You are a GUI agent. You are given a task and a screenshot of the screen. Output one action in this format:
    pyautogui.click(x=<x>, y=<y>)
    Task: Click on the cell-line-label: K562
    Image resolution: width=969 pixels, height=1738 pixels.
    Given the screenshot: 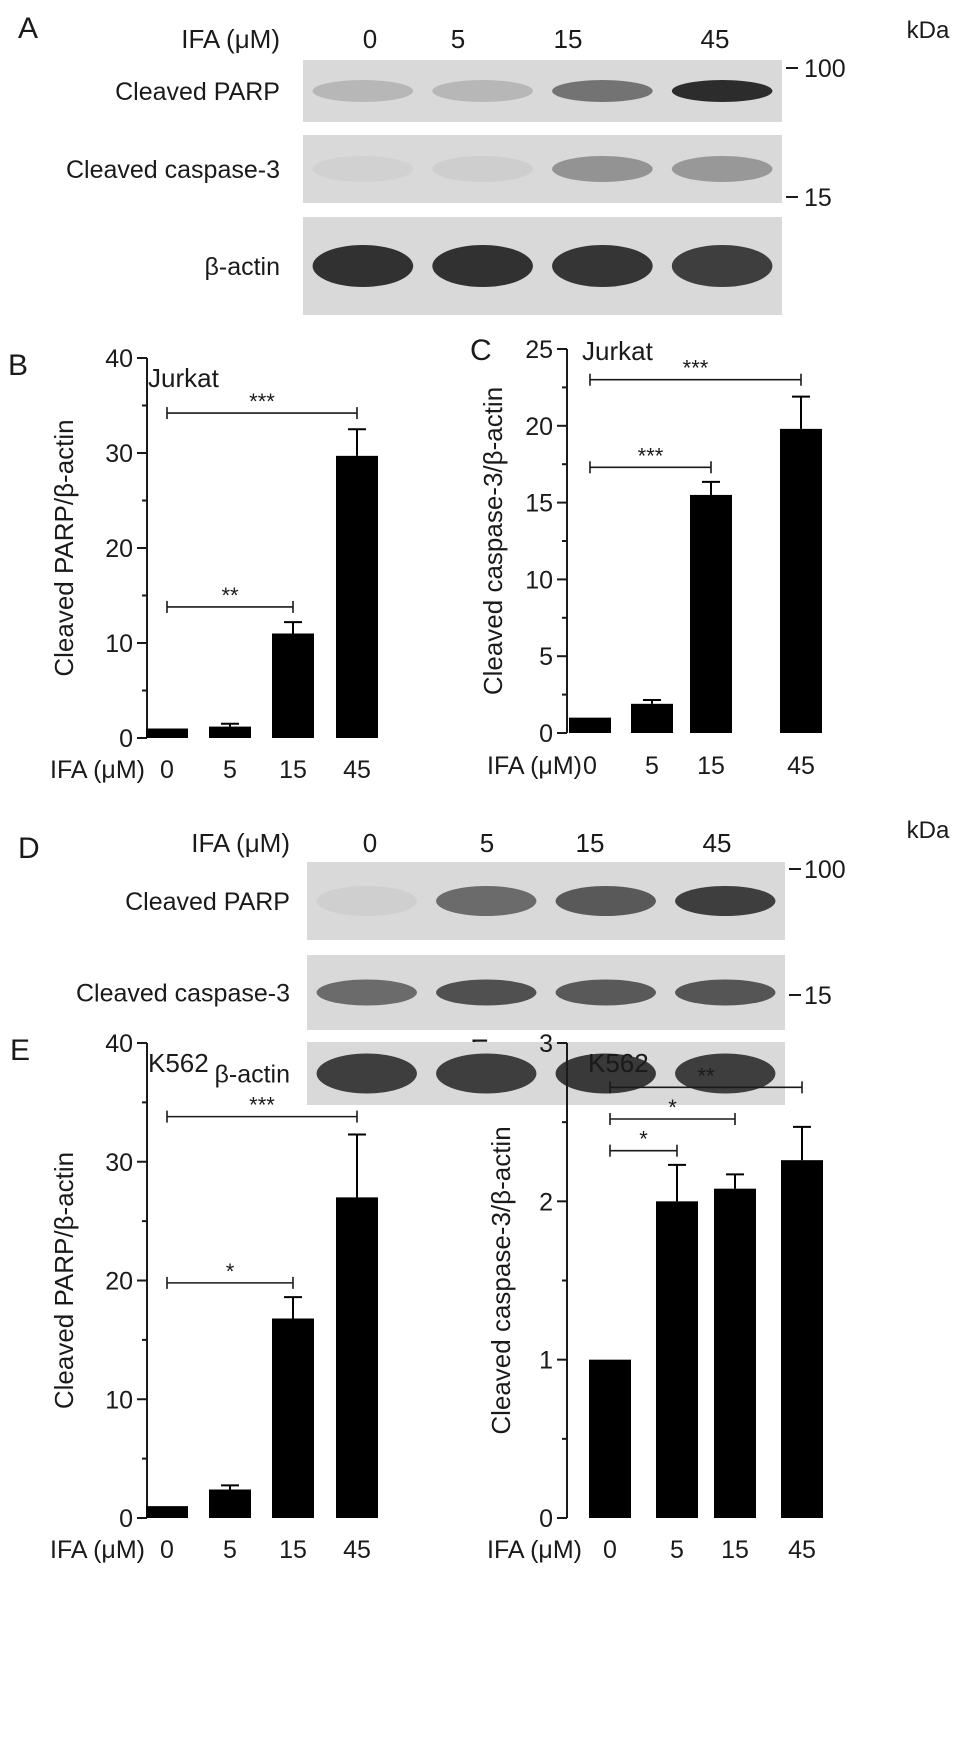 What is the action you would take?
    pyautogui.click(x=618, y=1063)
    